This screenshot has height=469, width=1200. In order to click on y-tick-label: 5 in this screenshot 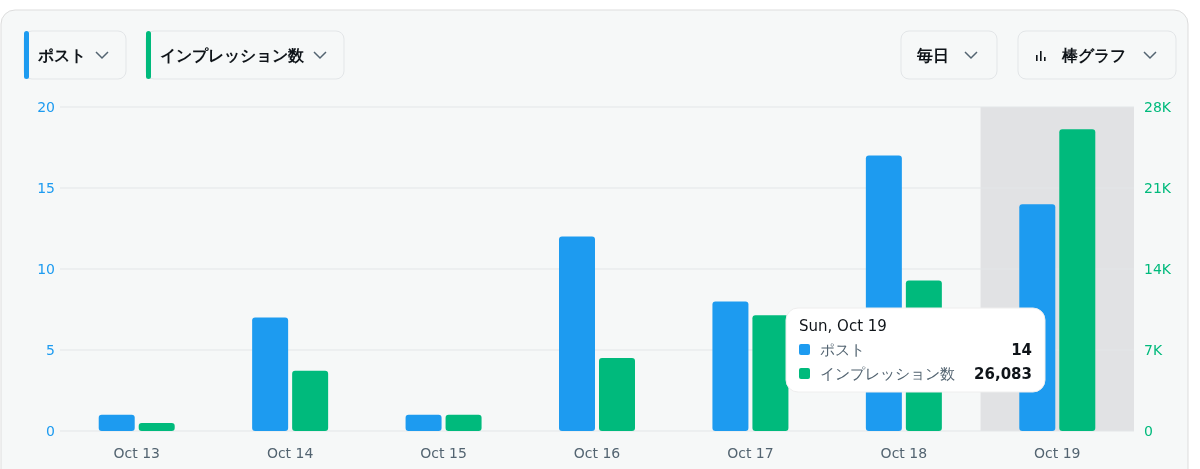, I will do `click(50, 350)`.